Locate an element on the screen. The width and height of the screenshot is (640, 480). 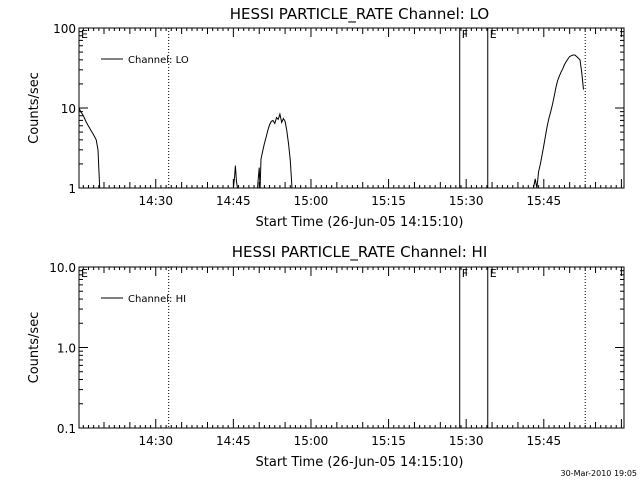
chart1-legend-label: Channel: LO is located at coordinates (158, 60).